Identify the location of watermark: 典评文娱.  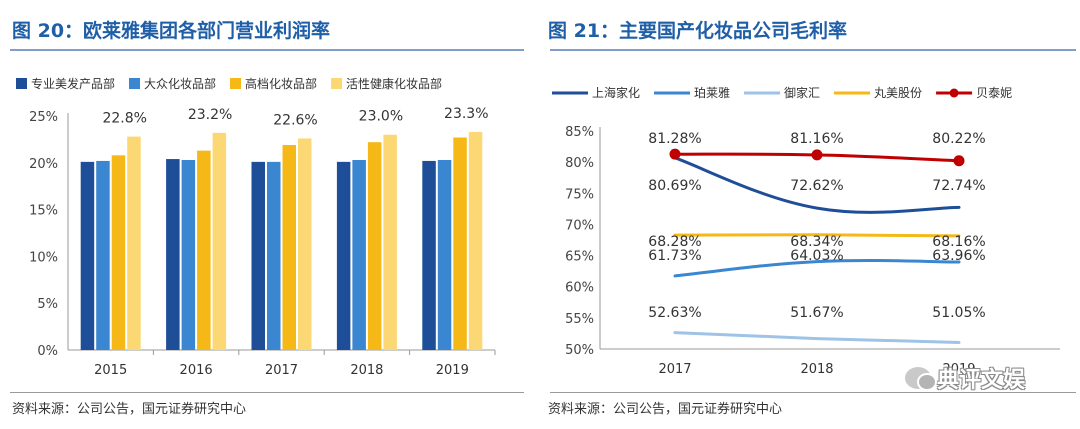
(965, 378).